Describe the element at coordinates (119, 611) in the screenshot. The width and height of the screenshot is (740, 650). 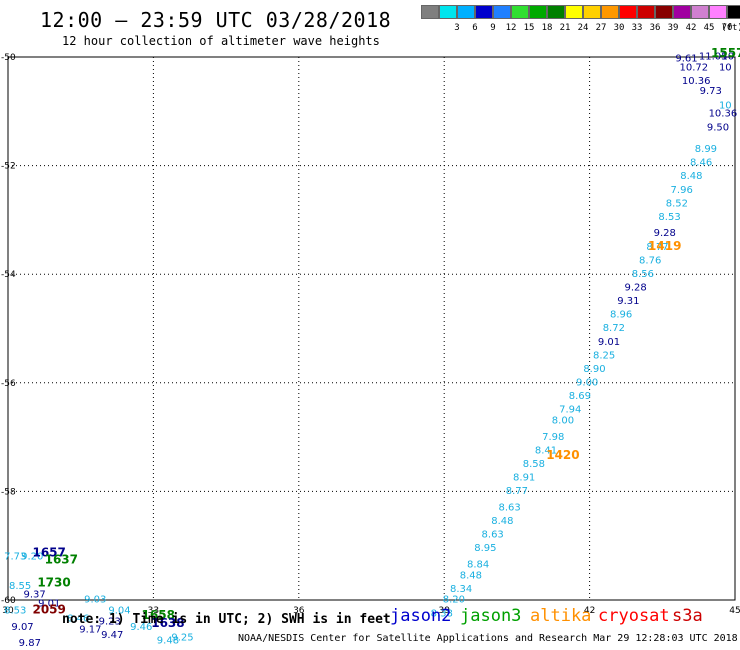
I see `wave-height-label: 9.04` at that location.